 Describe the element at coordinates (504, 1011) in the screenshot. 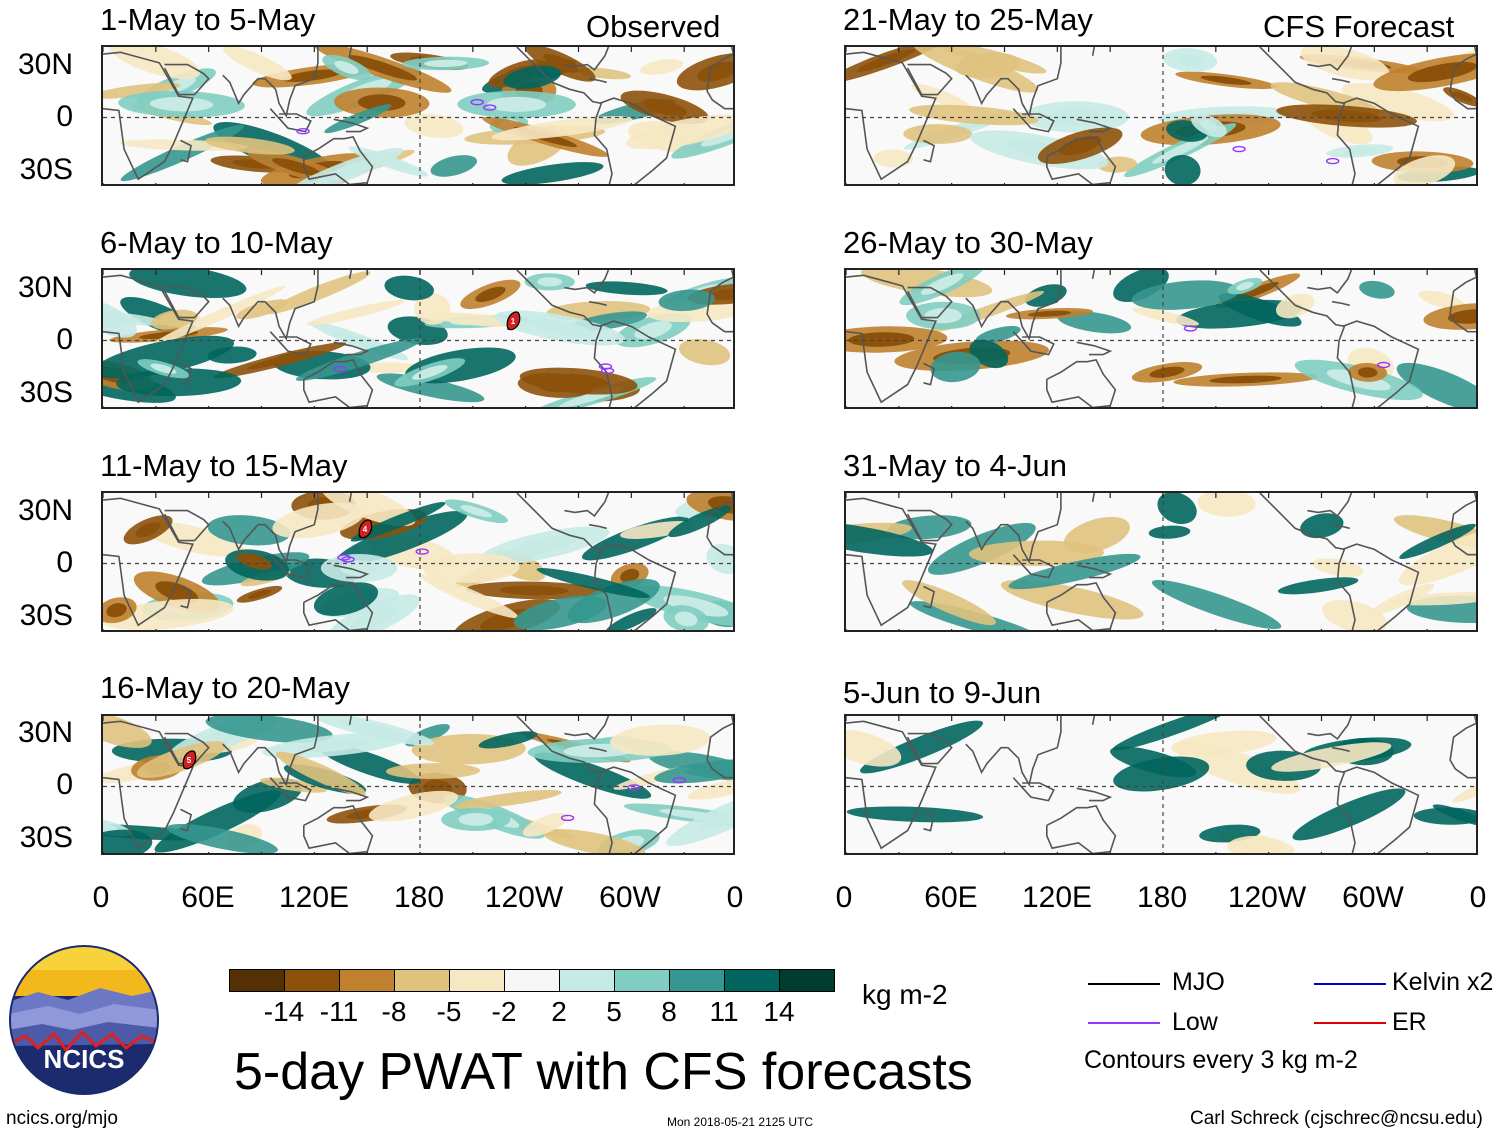

I see `colorbar-tick-label: -2` at that location.